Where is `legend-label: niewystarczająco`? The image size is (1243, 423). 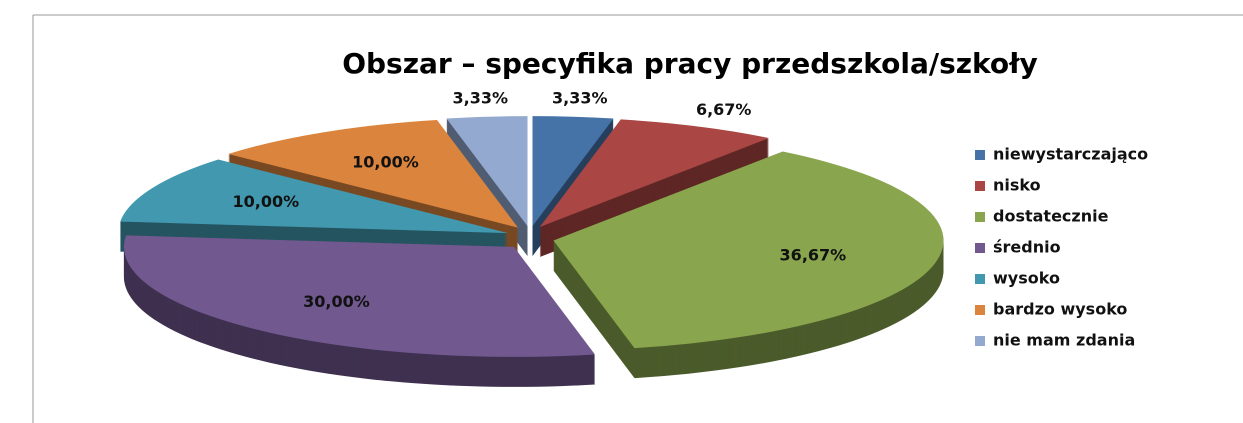
legend-label: niewystarczająco is located at coordinates (1070, 154).